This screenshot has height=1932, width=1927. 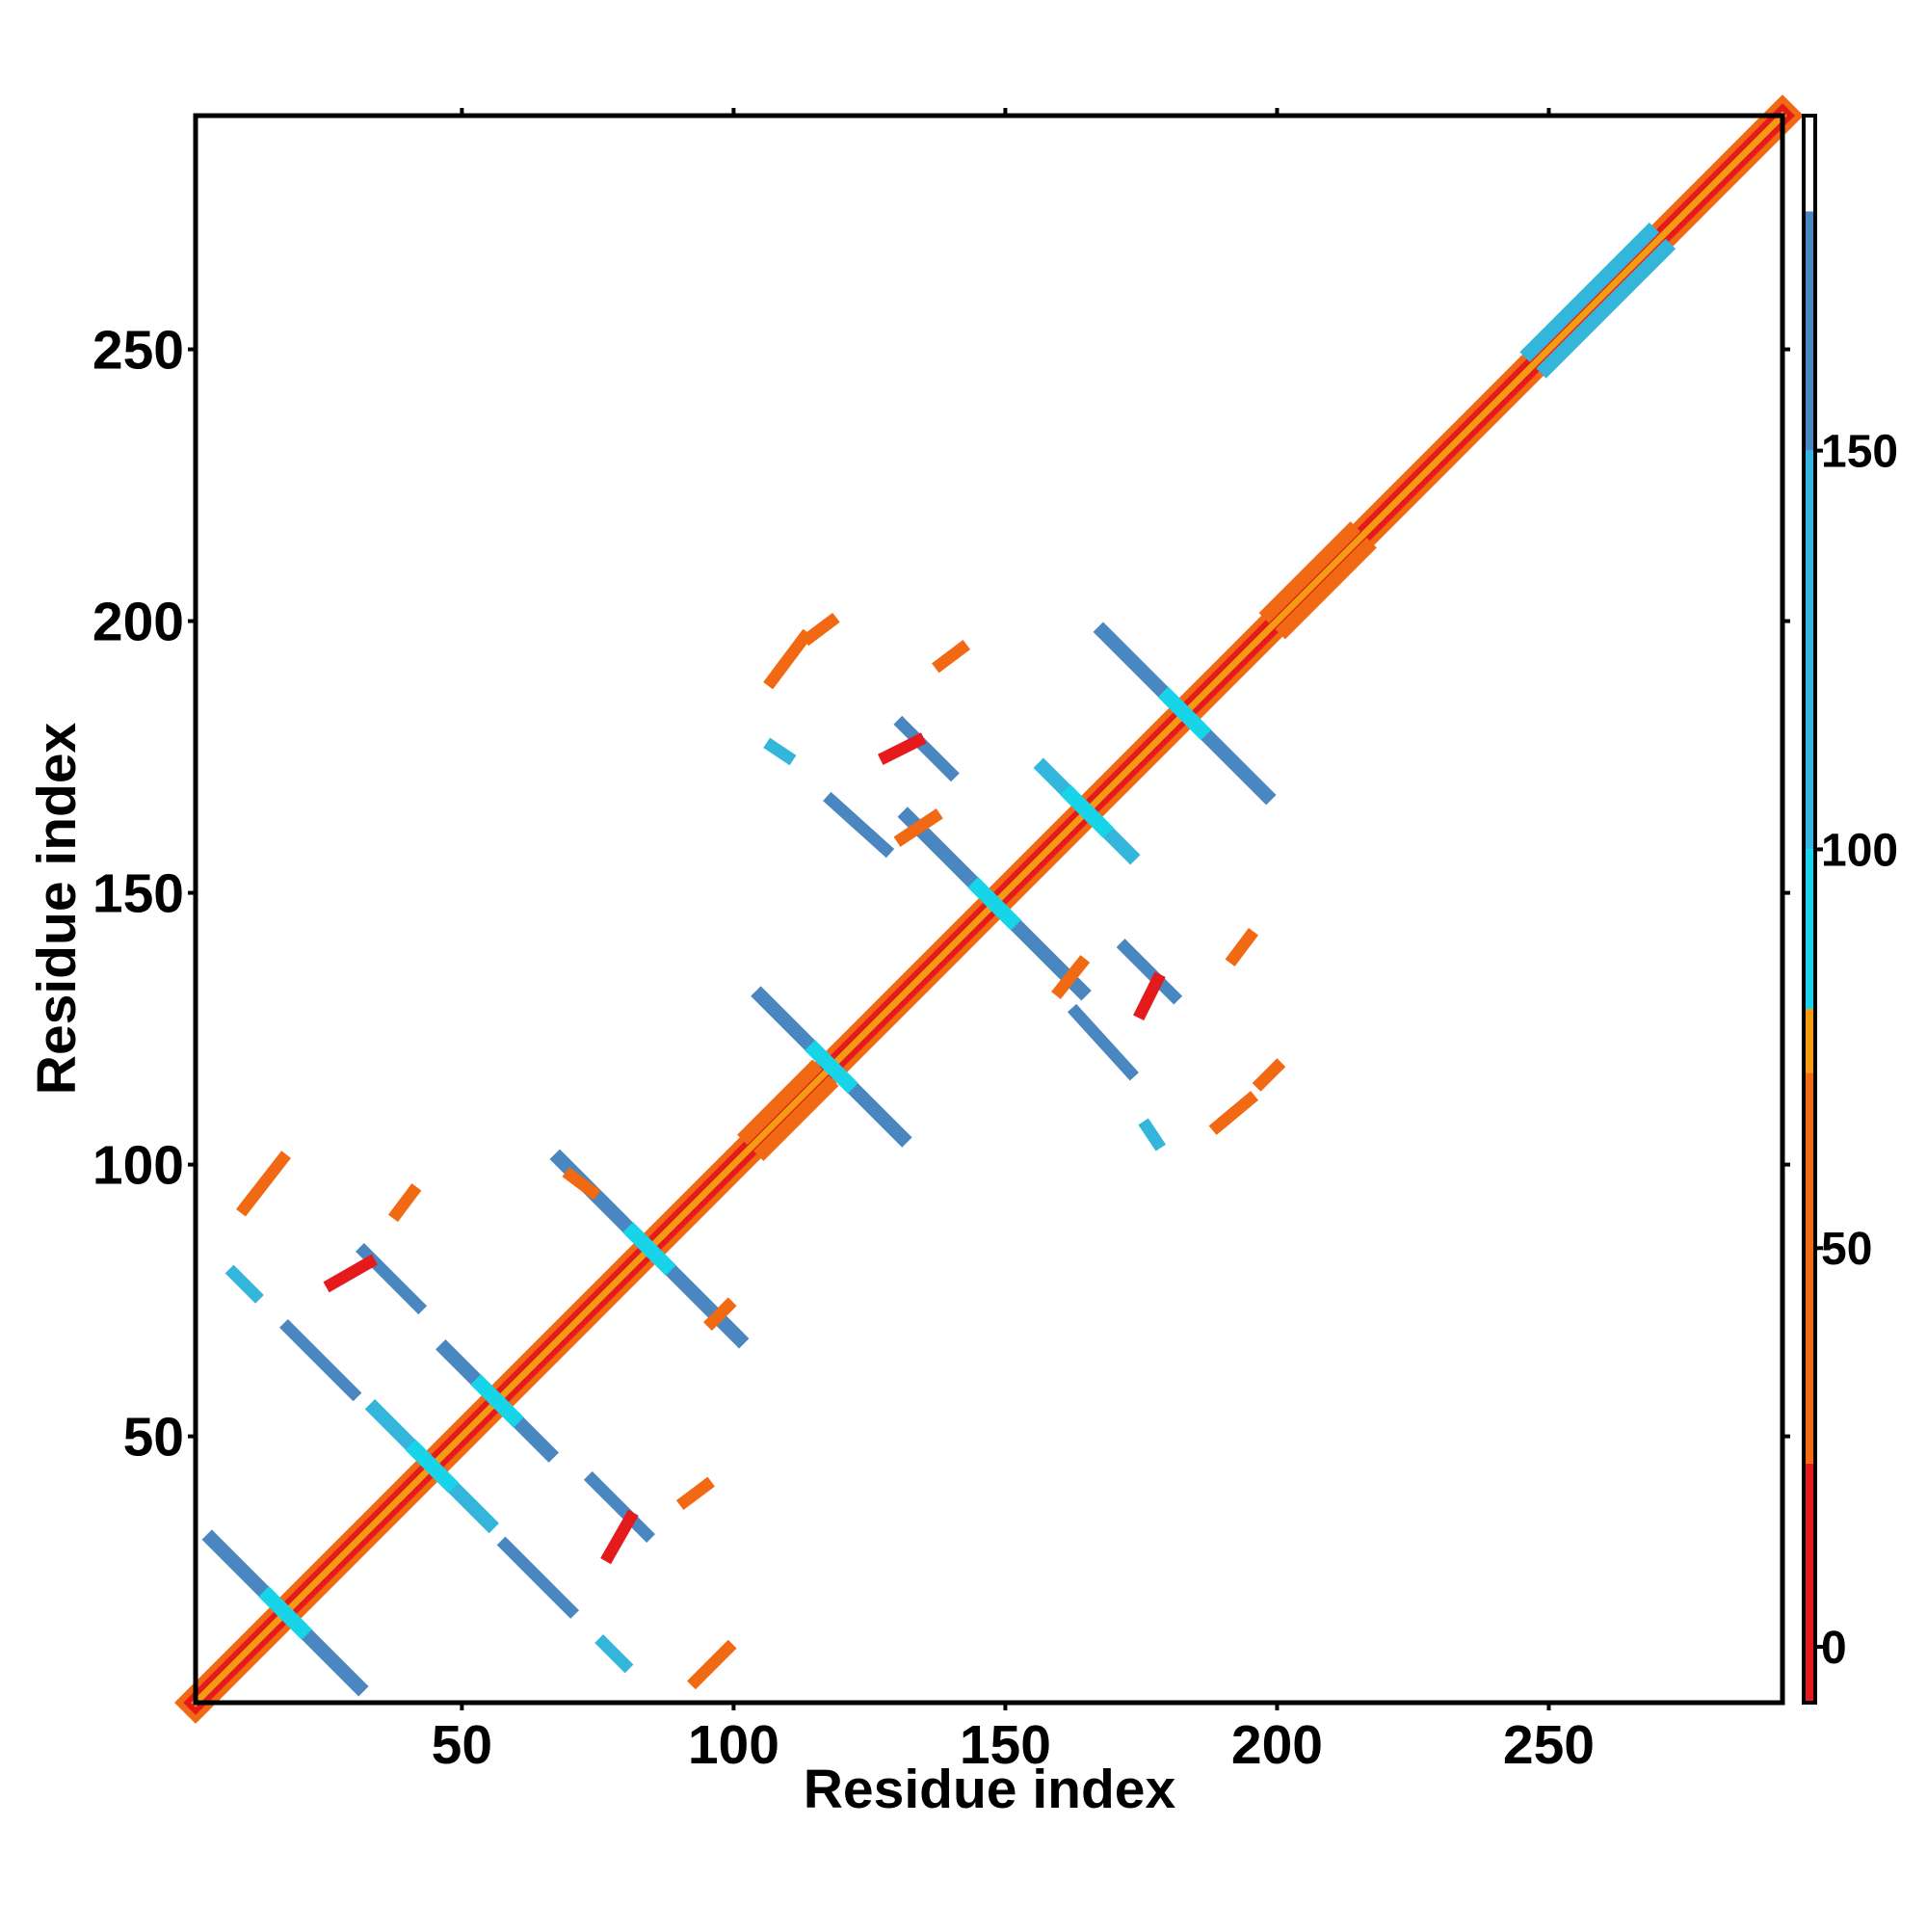 I want to click on colorbar-border, so click(x=1809, y=909).